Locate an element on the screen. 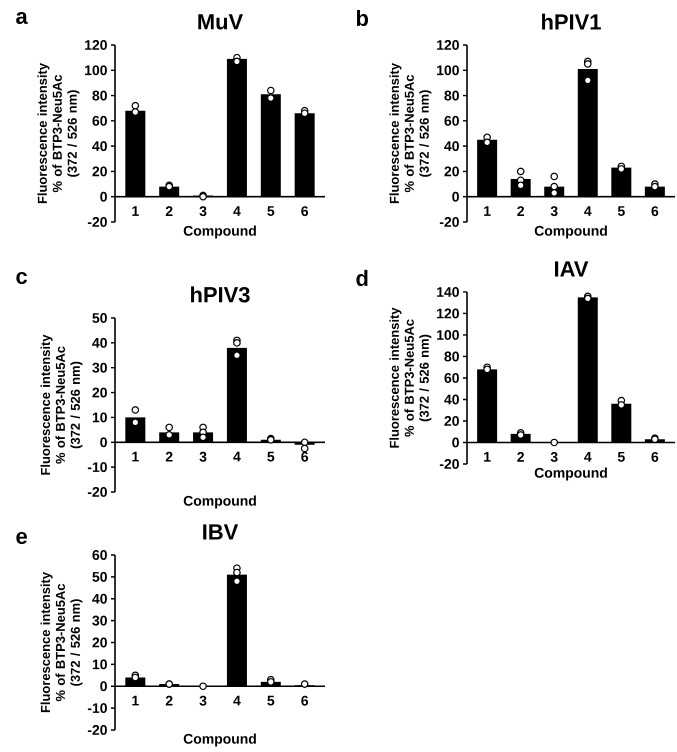 Image resolution: width=677 pixels, height=752 pixels. chart-title: IBV is located at coordinates (220, 532).